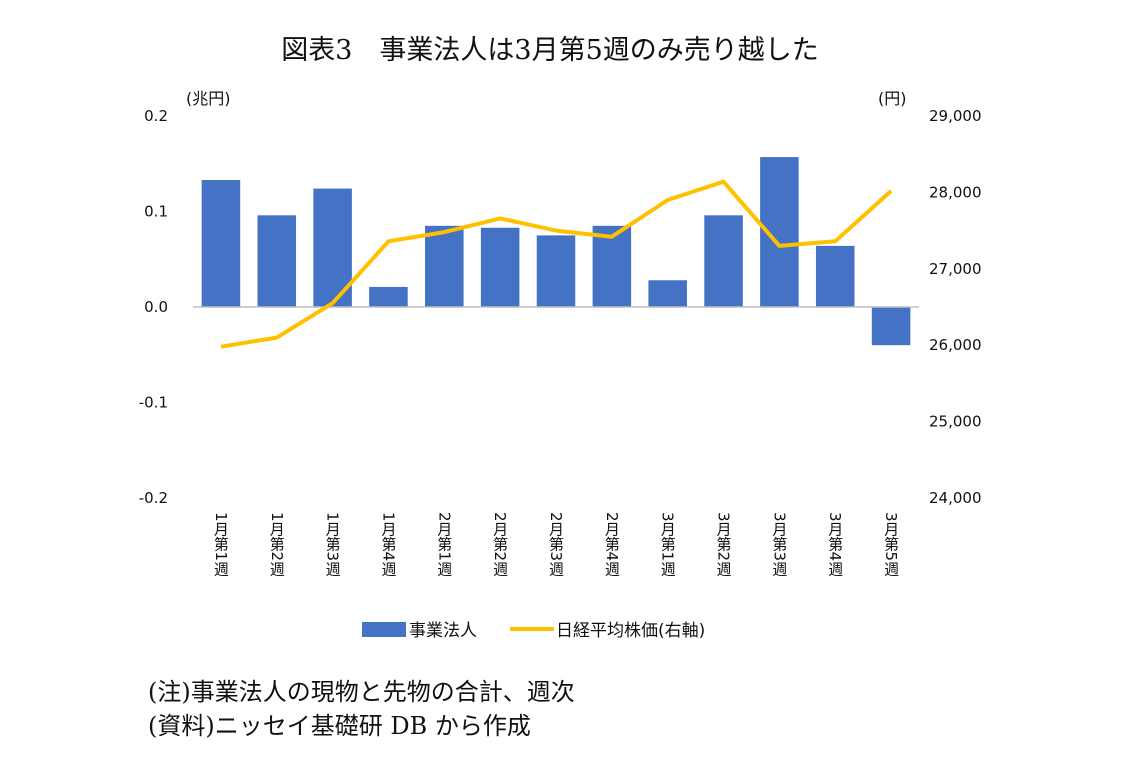 The height and width of the screenshot is (762, 1128). Describe the element at coordinates (208, 98) in the screenshot. I see `left-axis-unit-label: (兆円)` at that location.